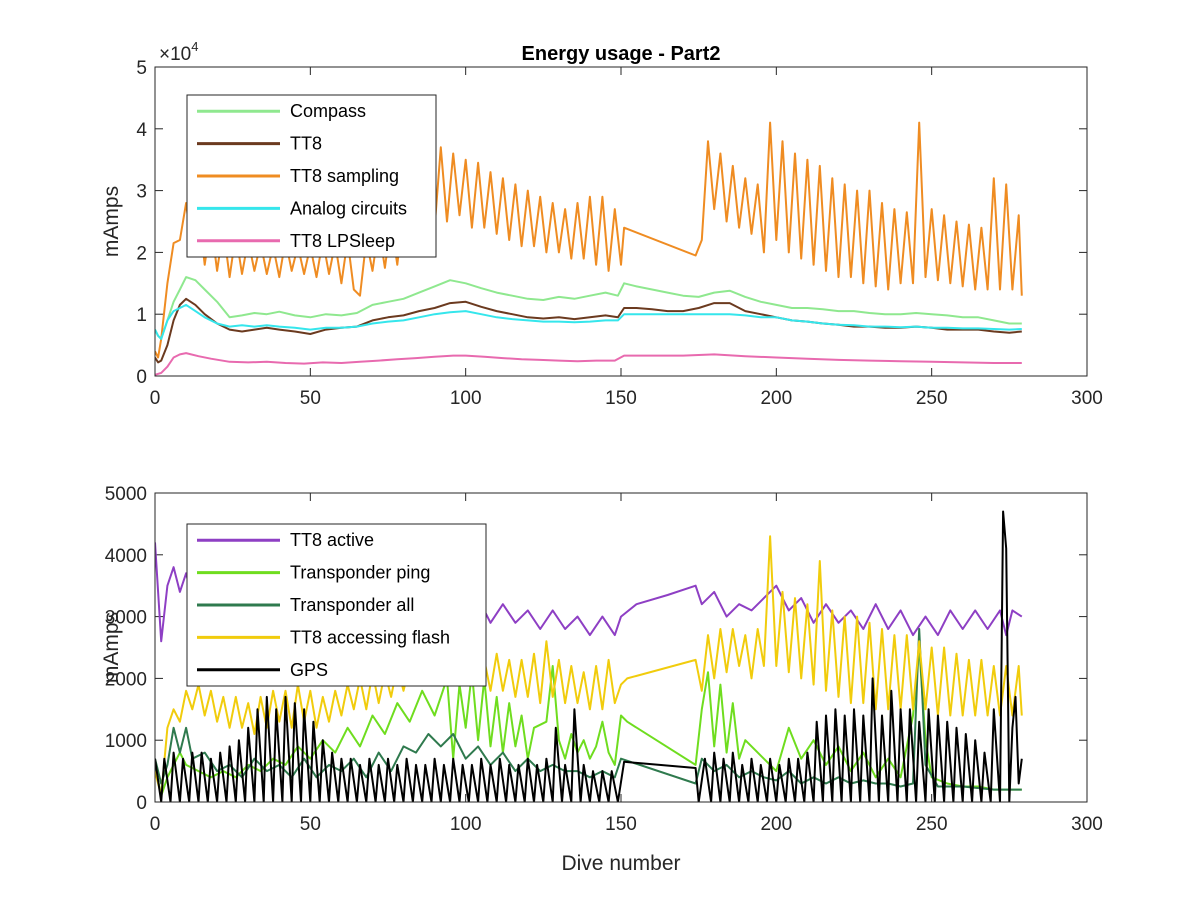 This screenshot has width=1200, height=900. Describe the element at coordinates (141, 315) in the screenshot. I see `chart1-ytick-label: 1` at that location.